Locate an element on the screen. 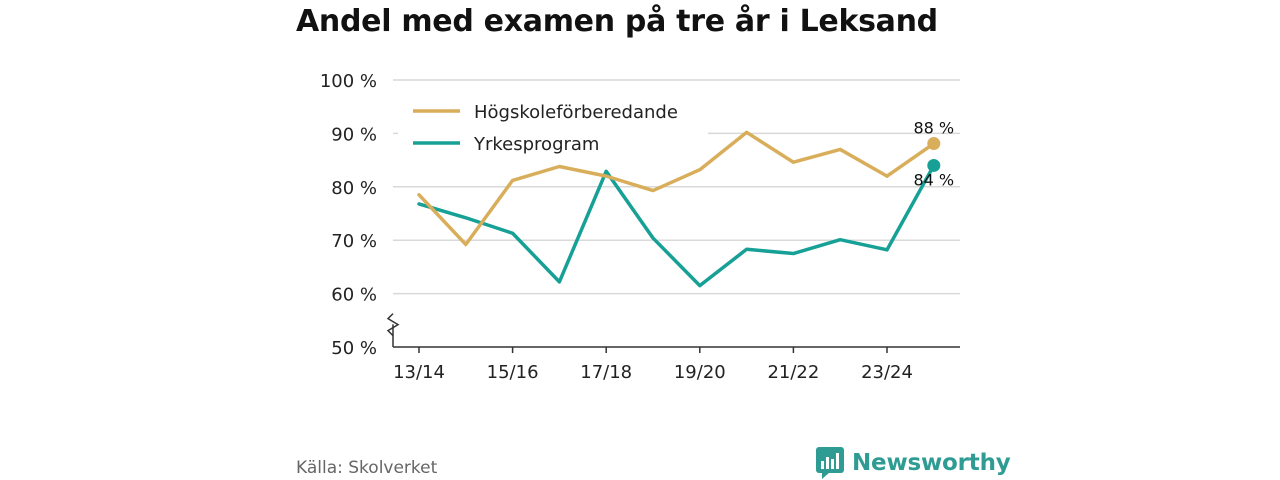  axes is located at coordinates (673, 330).